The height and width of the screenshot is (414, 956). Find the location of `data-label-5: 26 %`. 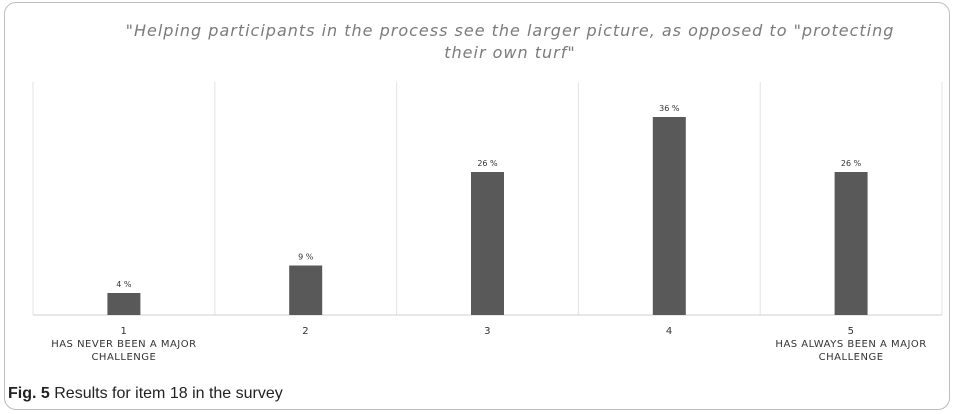

data-label-5: 26 % is located at coordinates (851, 163).